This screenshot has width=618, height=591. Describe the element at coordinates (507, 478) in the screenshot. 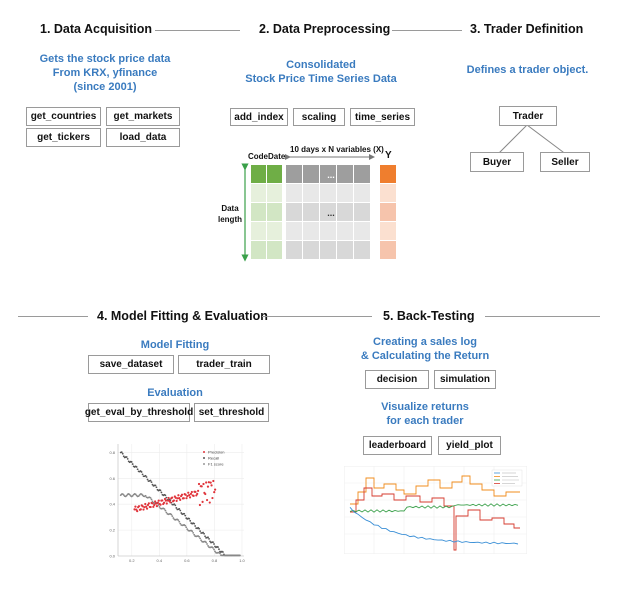

I see `yield-legend` at that location.